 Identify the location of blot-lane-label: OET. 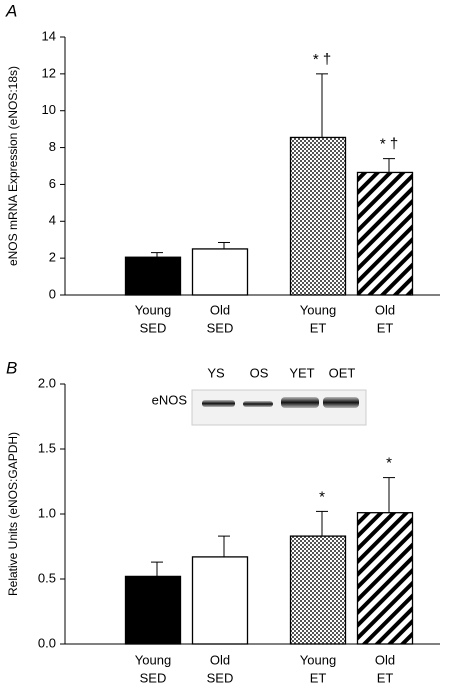
(342, 372).